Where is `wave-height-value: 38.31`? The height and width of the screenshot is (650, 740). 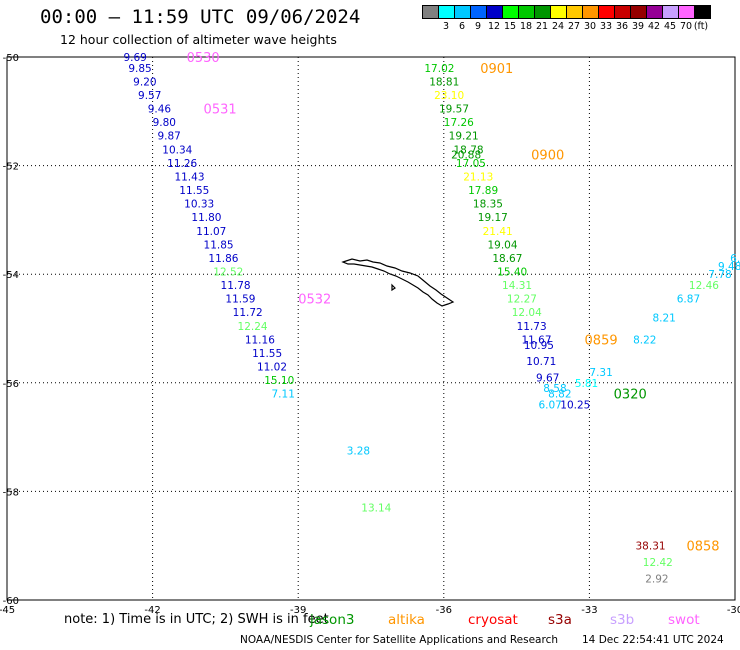 wave-height-value: 38.31 is located at coordinates (651, 547).